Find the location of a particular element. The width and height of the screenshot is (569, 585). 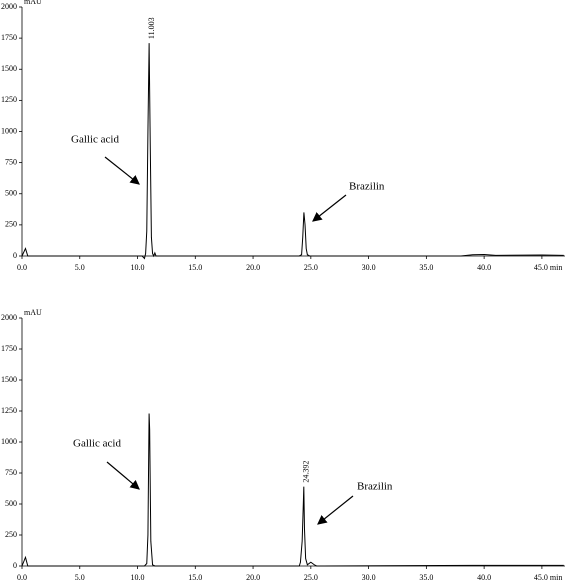

peak-label: 11.003 is located at coordinates (151, 28).